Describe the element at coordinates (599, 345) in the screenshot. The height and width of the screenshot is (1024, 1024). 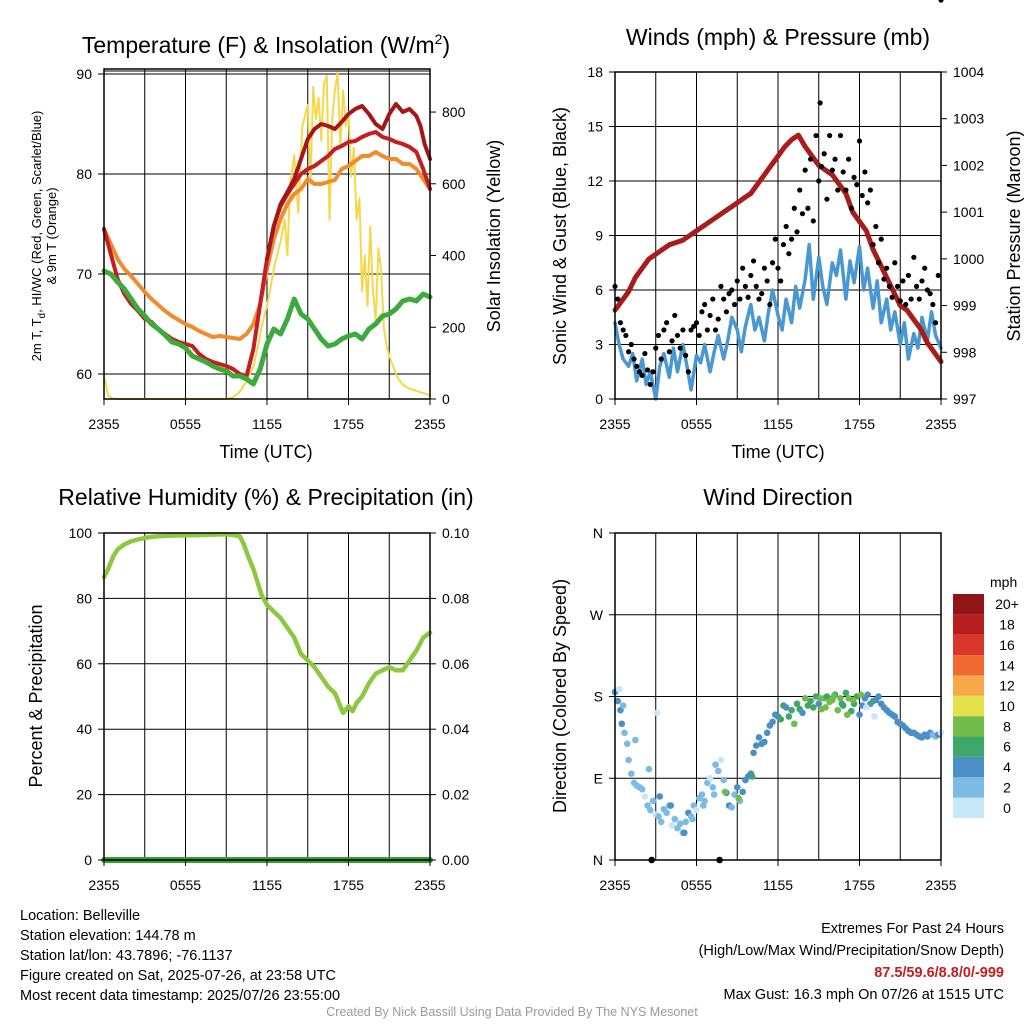
I see `y-tick-label-left: 3` at that location.